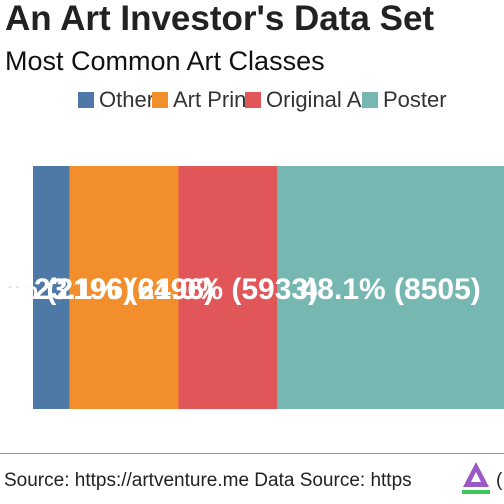 The image size is (504, 504). I want to click on legend: Other Art Print Original Art Poster, so click(252, 100).